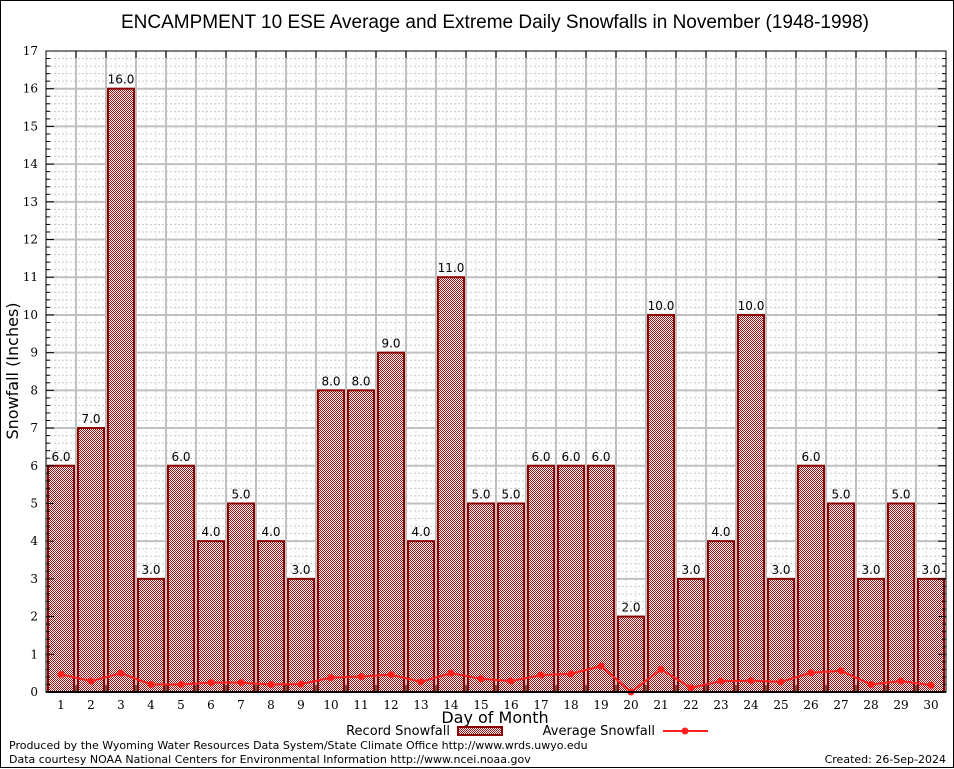 The height and width of the screenshot is (769, 954). What do you see at coordinates (494, 717) in the screenshot?
I see `x-axis-label: Day of Month` at bounding box center [494, 717].